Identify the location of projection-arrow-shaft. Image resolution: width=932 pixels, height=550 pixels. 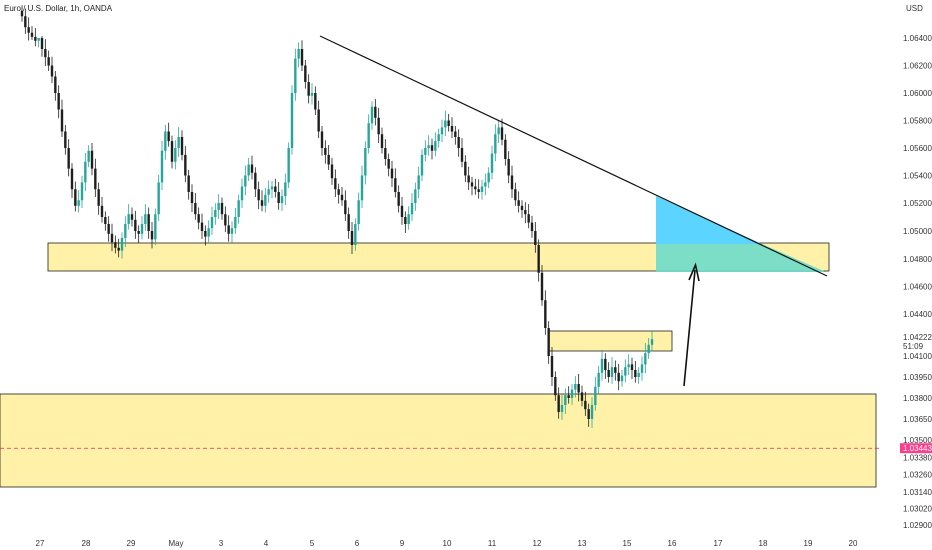
(689, 328).